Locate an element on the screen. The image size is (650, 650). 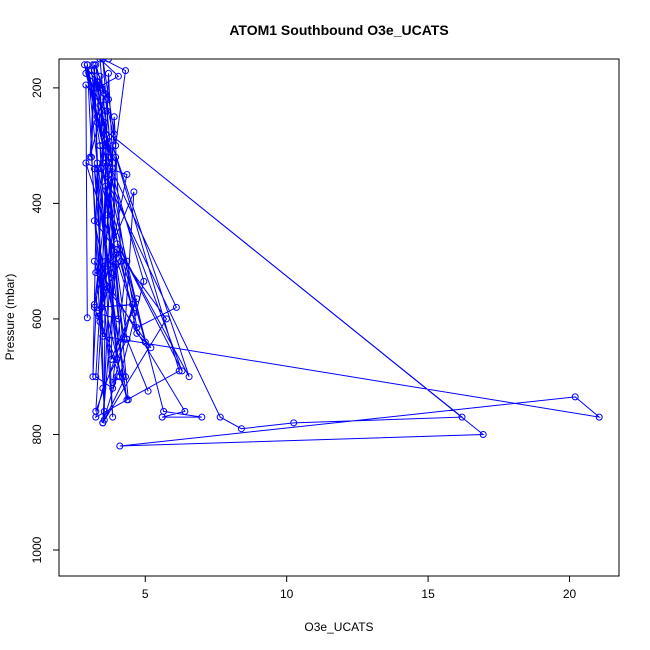
x-tick-label: 15 is located at coordinates (428, 594).